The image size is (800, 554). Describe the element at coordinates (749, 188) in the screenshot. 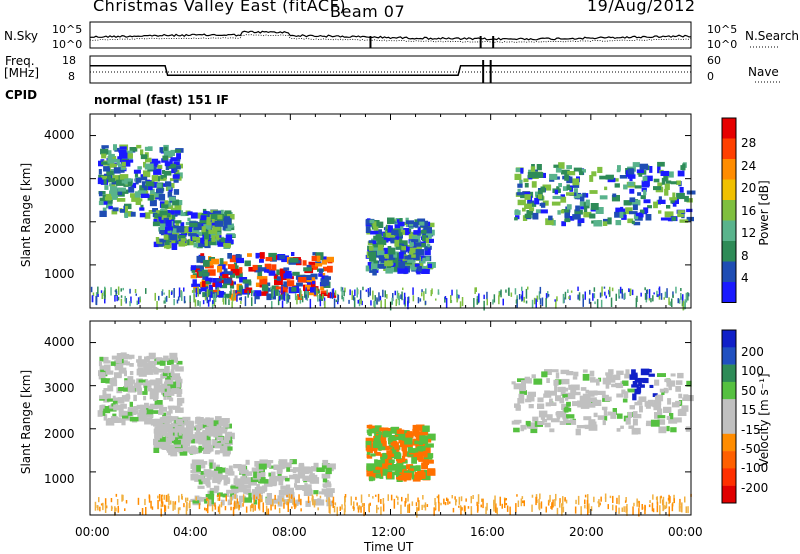

I see `power-cbar-tick-20: 20` at that location.